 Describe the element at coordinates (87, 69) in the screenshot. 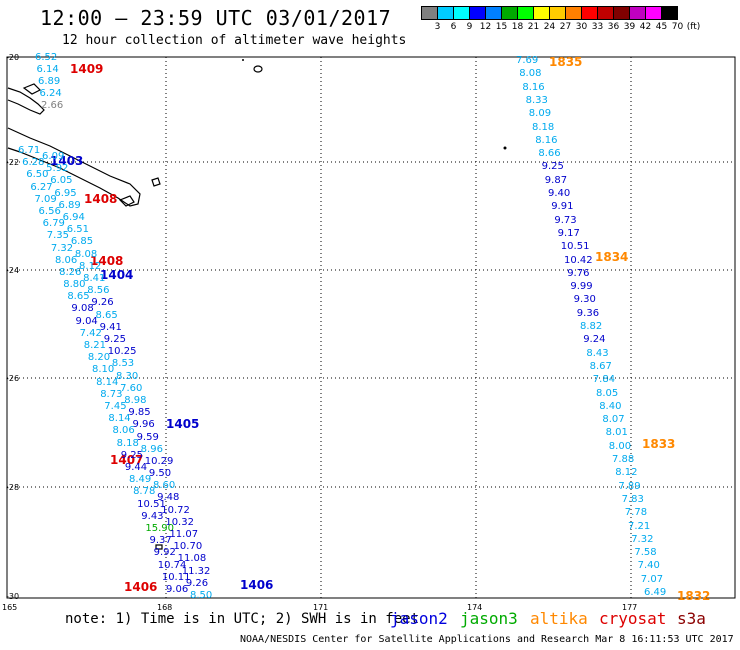

I see `pass-label: 1409` at that location.